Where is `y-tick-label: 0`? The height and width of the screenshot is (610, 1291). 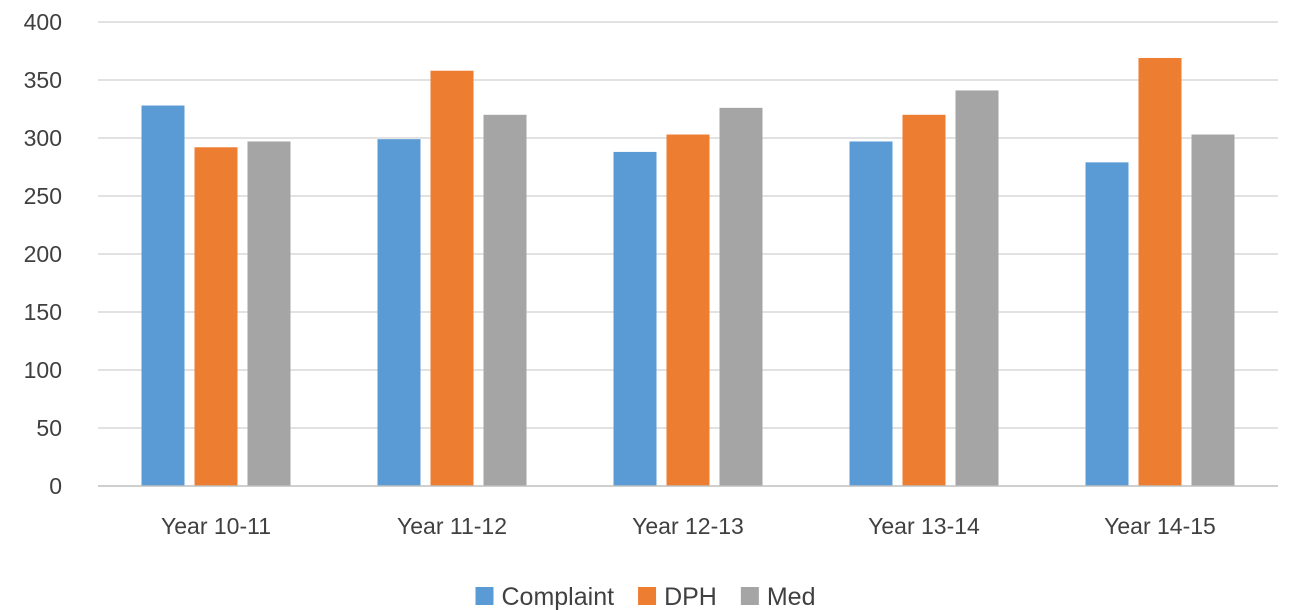
y-tick-label: 0 is located at coordinates (55, 486).